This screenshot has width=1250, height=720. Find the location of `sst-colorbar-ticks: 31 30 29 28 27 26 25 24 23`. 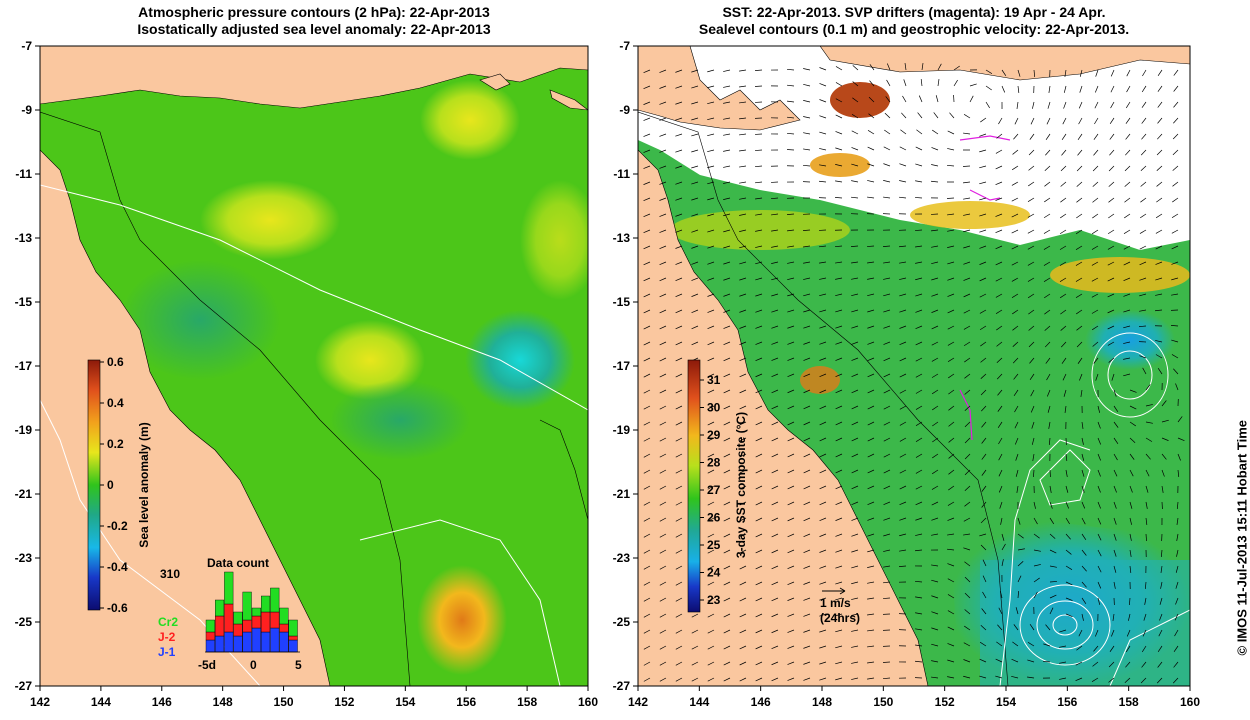

sst-colorbar-ticks: 31 30 29 28 27 26 25 24 23 is located at coordinates (710, 490).